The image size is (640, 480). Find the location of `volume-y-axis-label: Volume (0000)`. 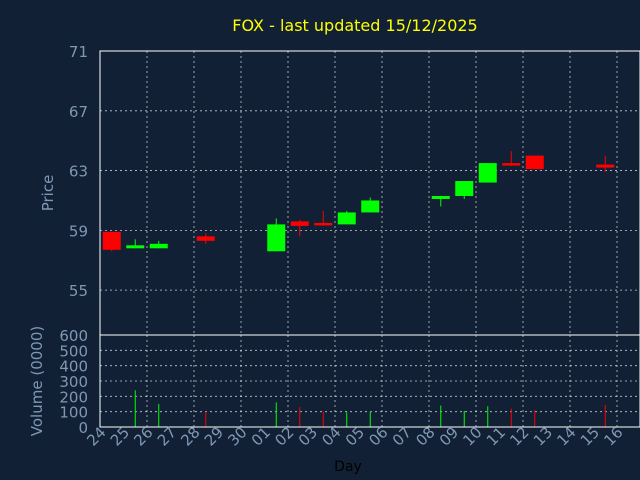

volume-y-axis-label: Volume (0000) is located at coordinates (37, 381).